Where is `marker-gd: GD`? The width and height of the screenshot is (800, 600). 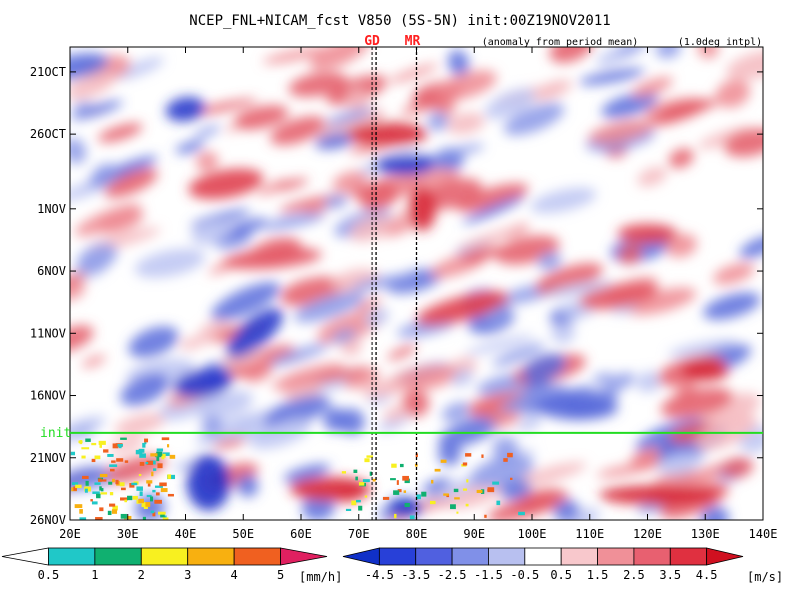 marker-gd: GD is located at coordinates (372, 277).